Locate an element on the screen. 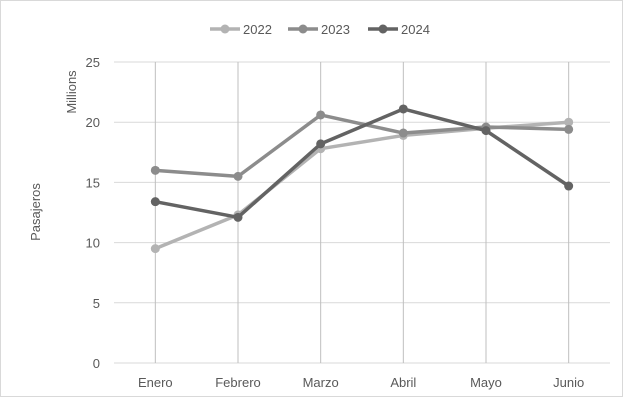  legend-label: 2023 is located at coordinates (335, 29).